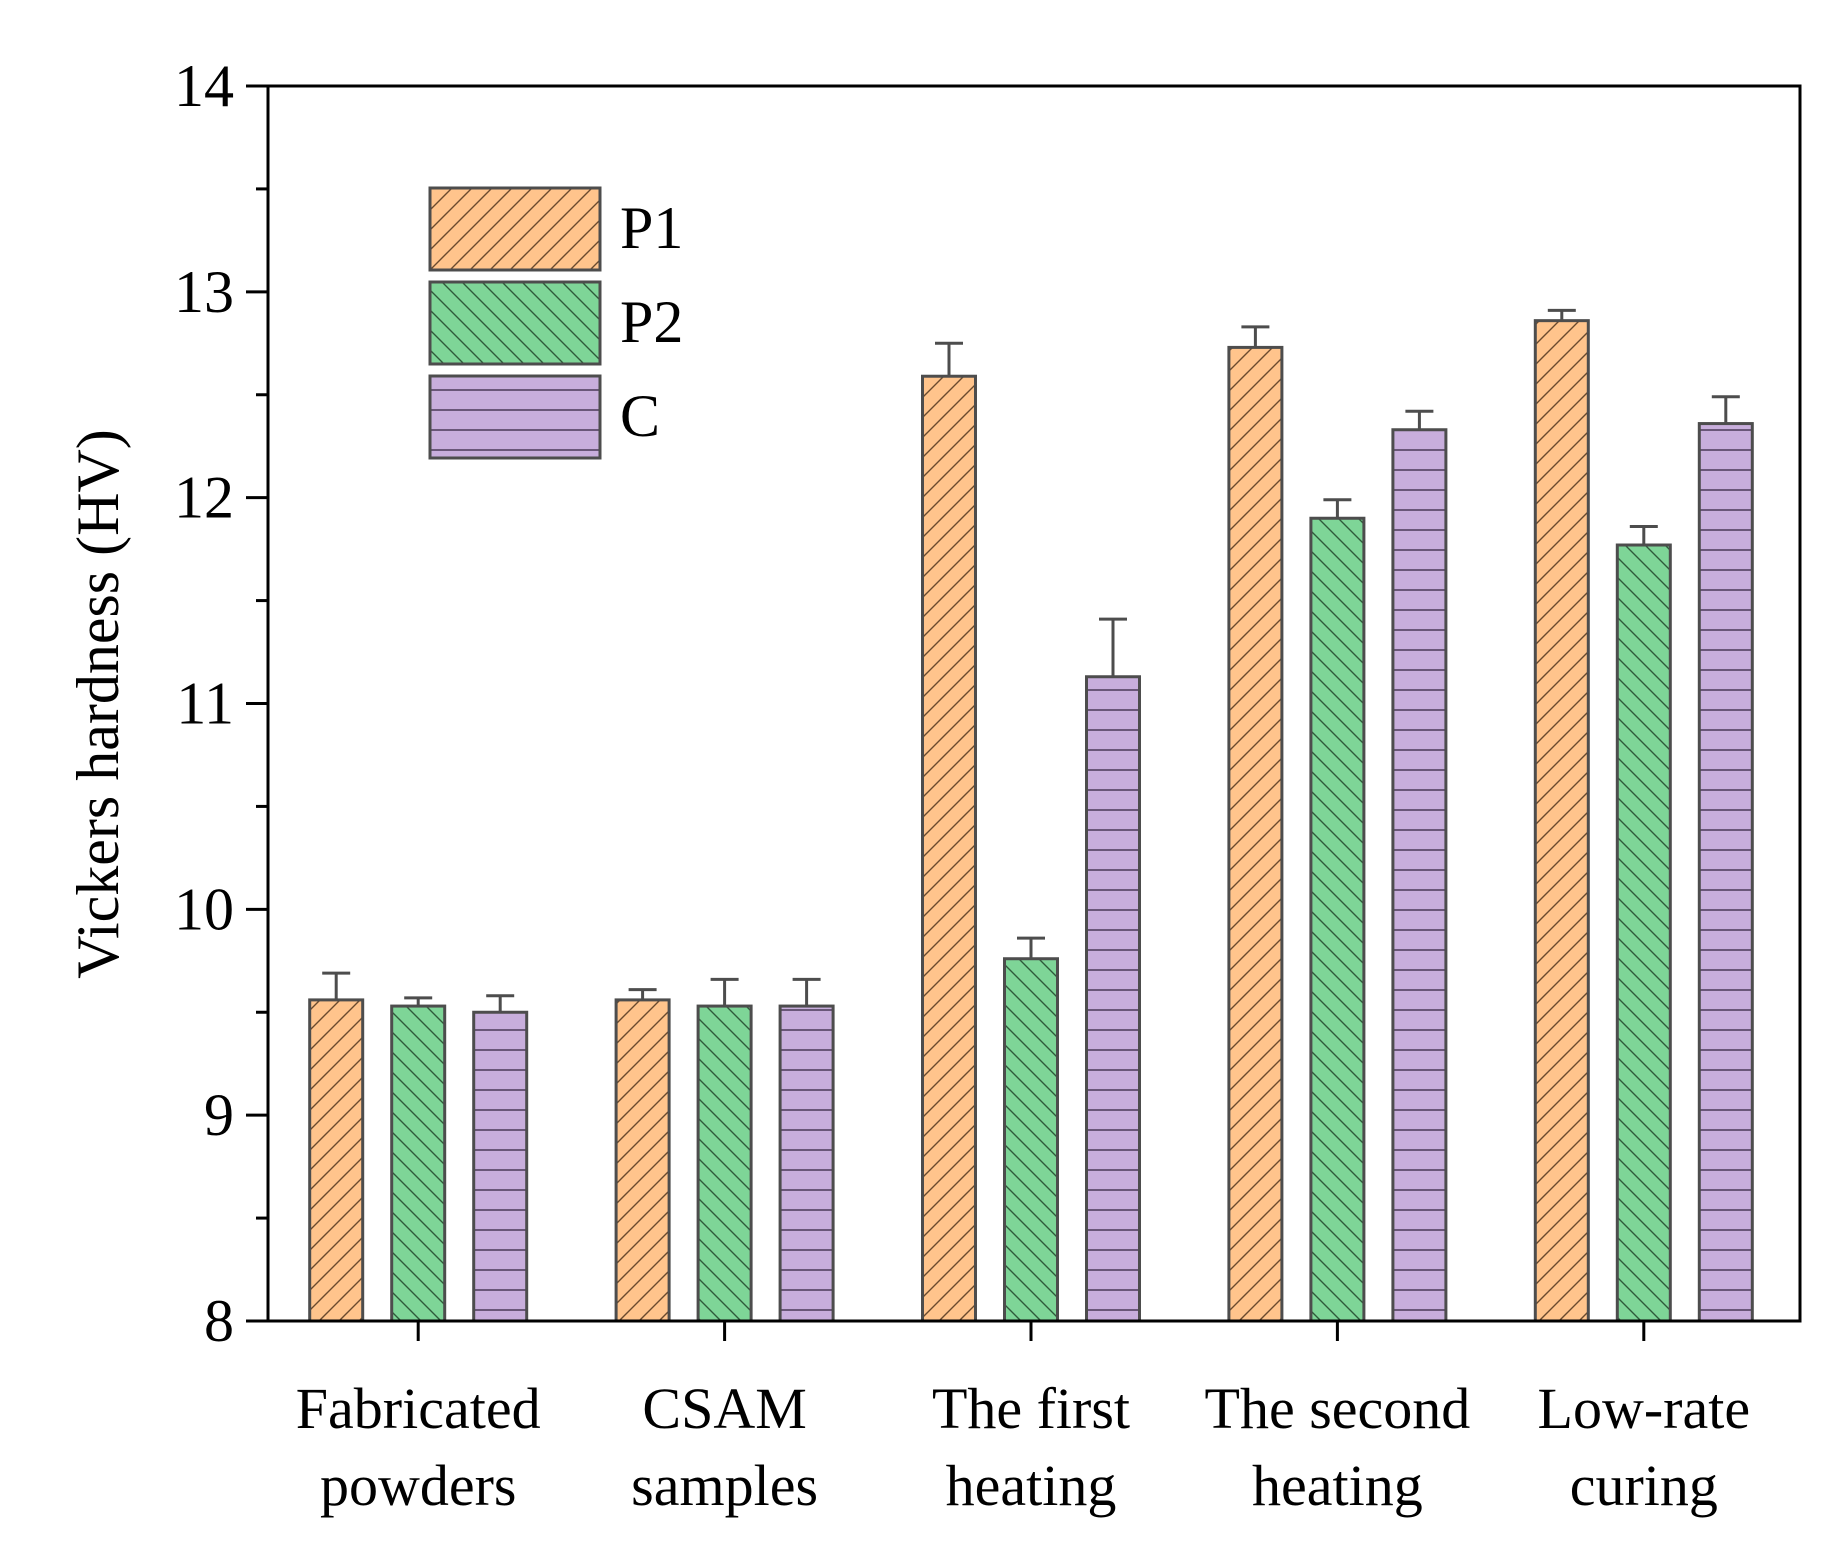  I want to click on x-category-label: powders, so click(418, 1485).